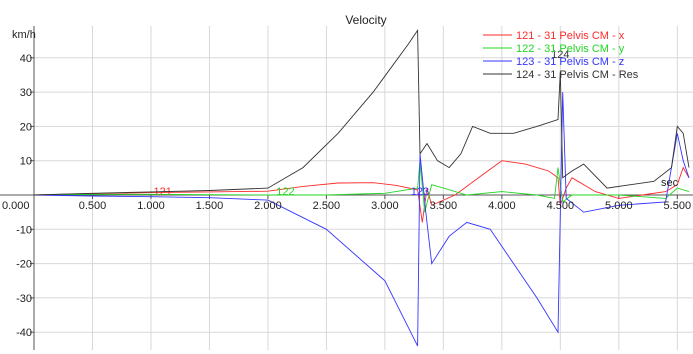 The height and width of the screenshot is (354, 693). I want to click on x-tick-label: 5.000, so click(619, 206).